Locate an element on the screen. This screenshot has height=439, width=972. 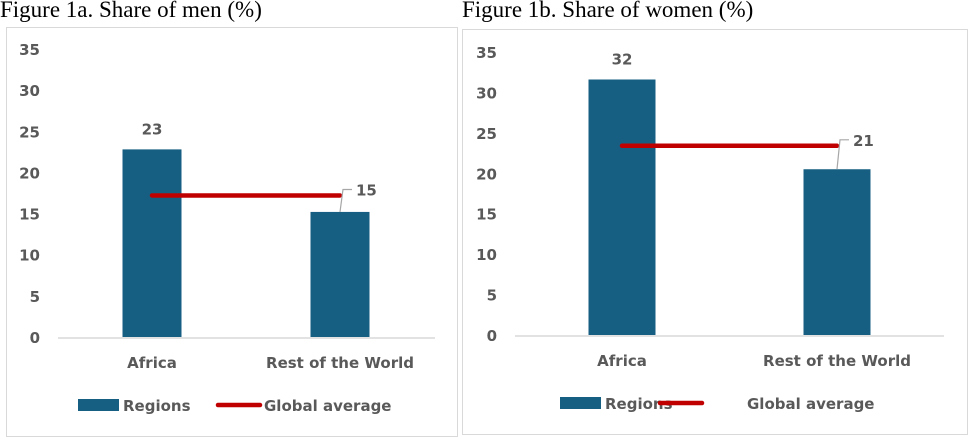
chart-1a-data-label: 15 is located at coordinates (366, 190).